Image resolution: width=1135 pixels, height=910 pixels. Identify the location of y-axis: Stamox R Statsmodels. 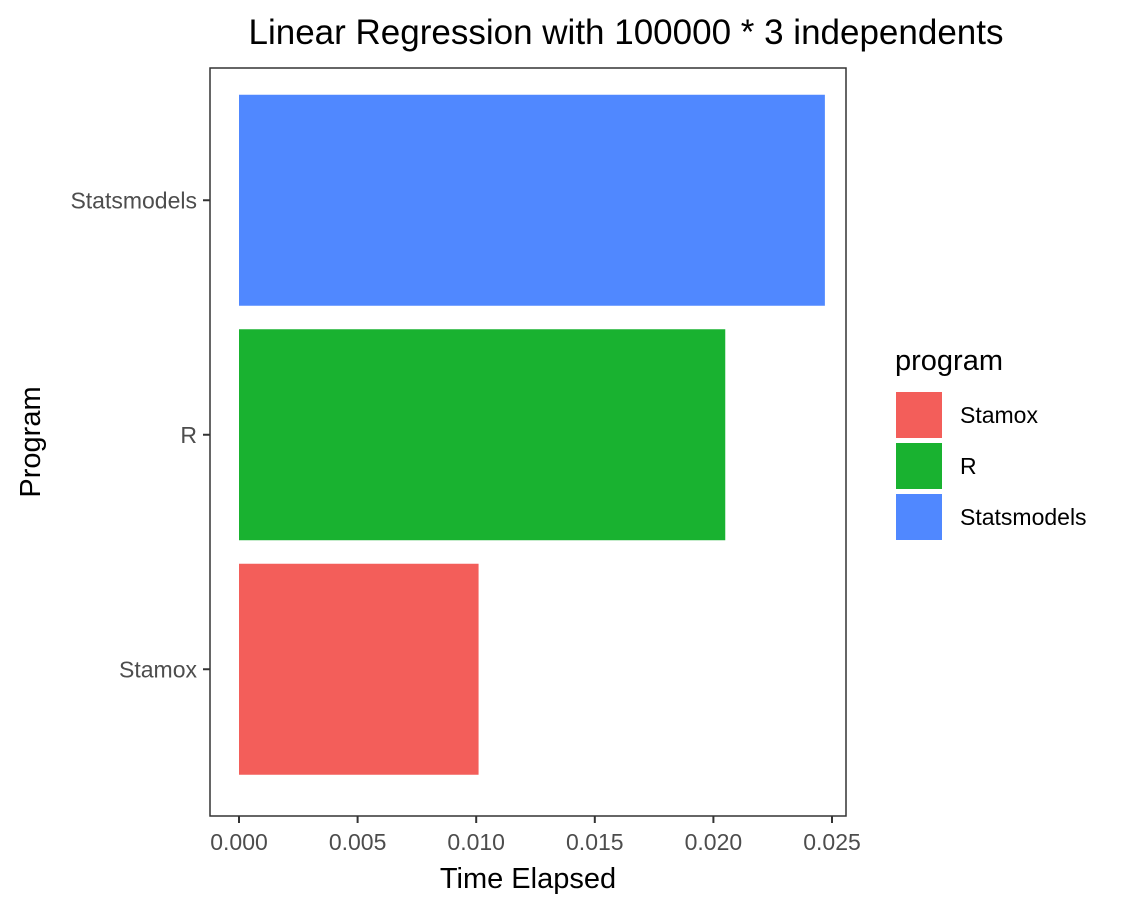
(140, 434).